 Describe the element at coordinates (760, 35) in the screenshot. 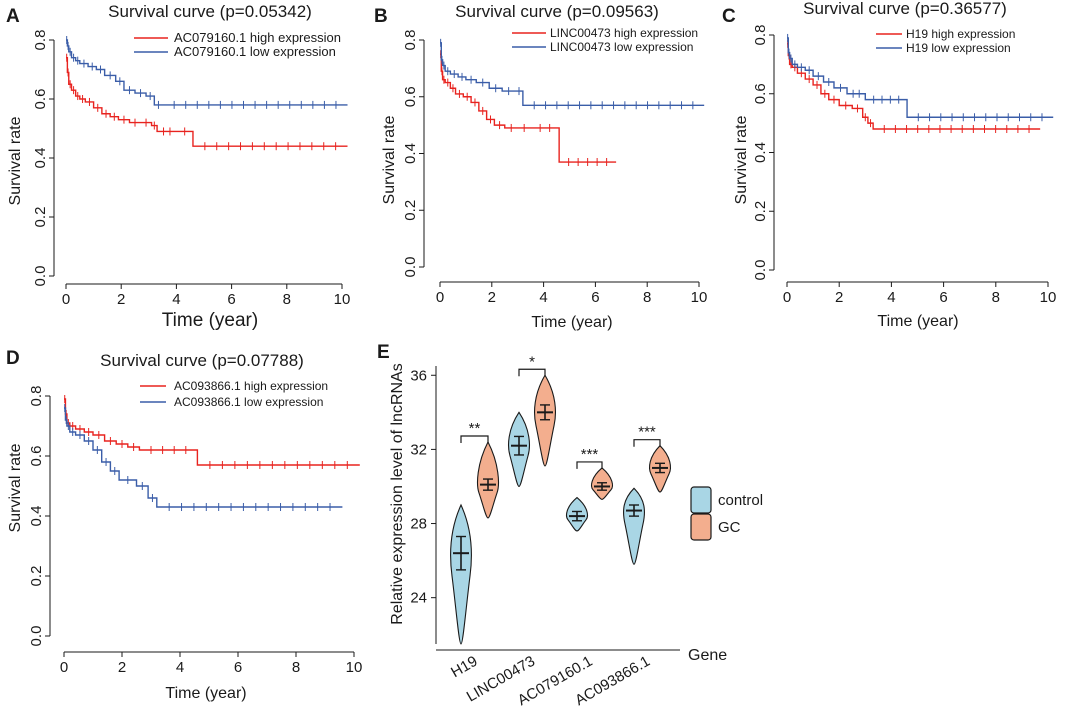

I see `y-tick-label-c: 0.8` at that location.